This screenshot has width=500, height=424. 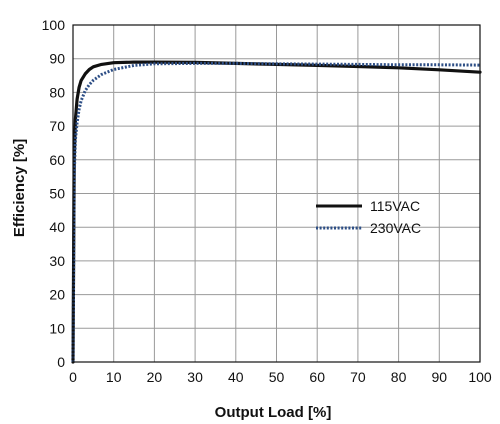 I want to click on y-tick-label-90: 90, so click(x=57, y=59).